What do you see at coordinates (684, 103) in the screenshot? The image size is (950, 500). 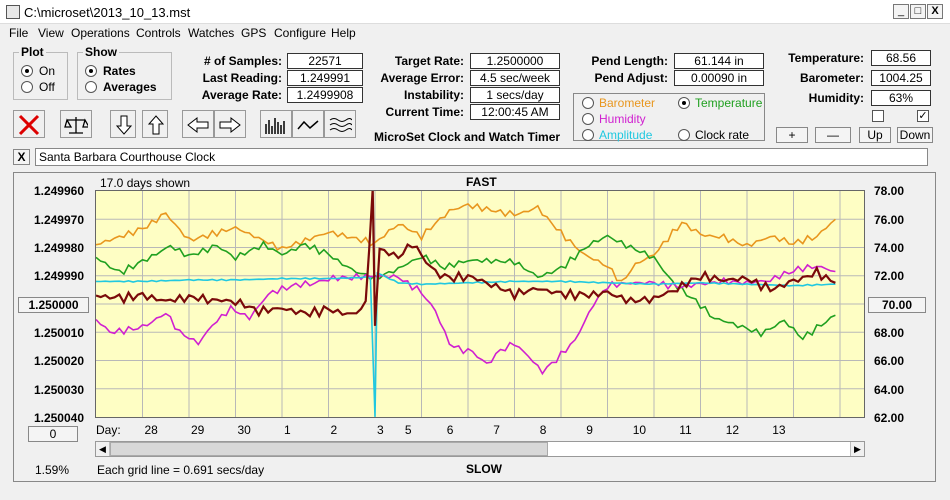 I see `sensor-temperature-radio` at bounding box center [684, 103].